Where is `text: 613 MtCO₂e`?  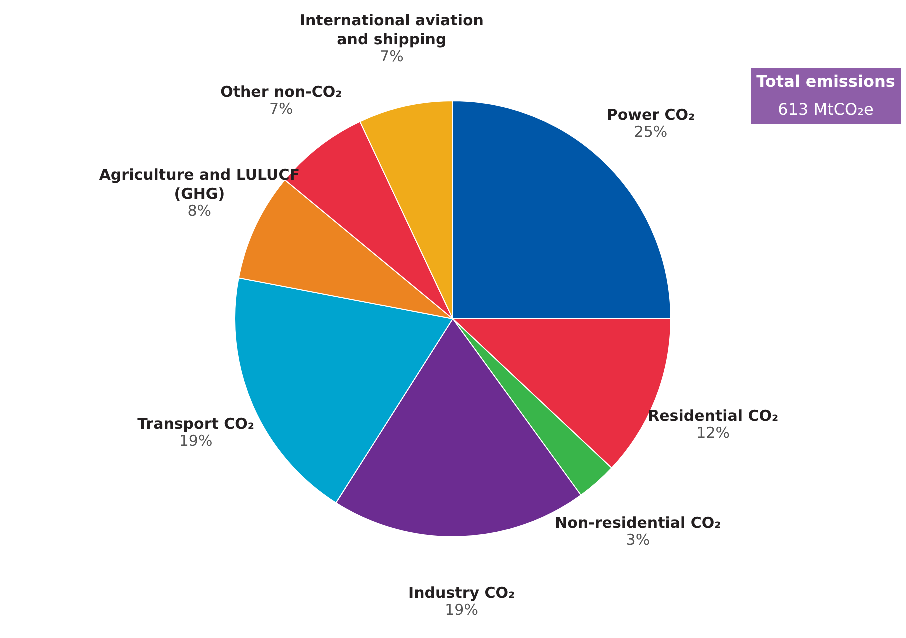 text: 613 MtCO₂e is located at coordinates (826, 109).